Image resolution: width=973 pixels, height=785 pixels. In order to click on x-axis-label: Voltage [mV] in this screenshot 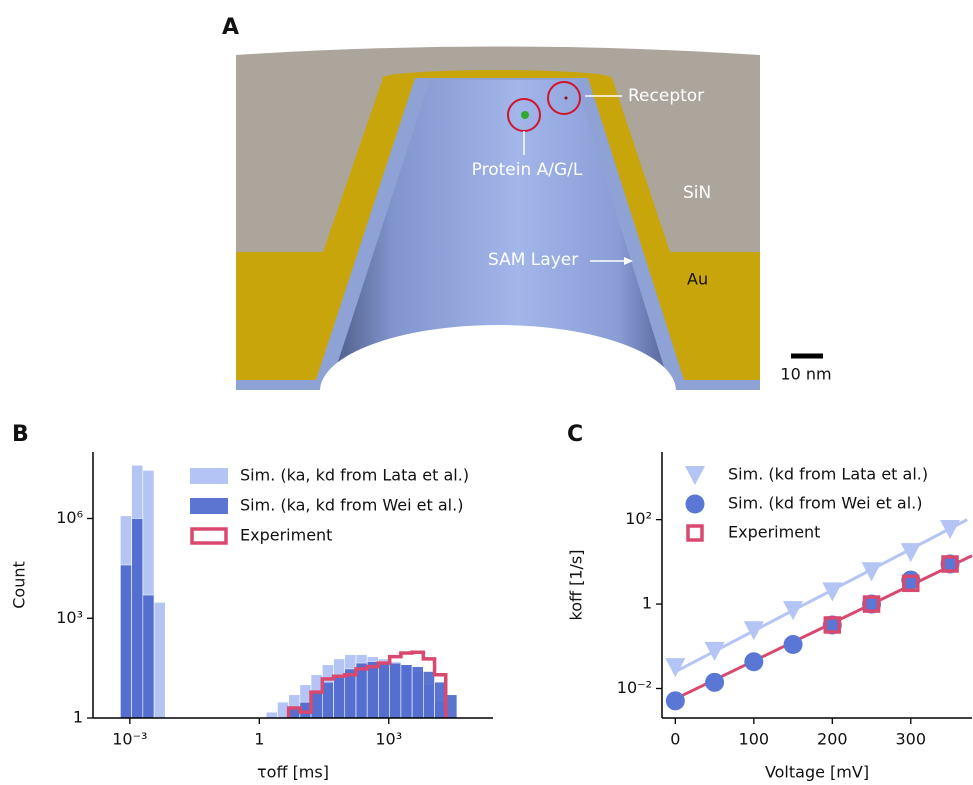, I will do `click(817, 772)`.